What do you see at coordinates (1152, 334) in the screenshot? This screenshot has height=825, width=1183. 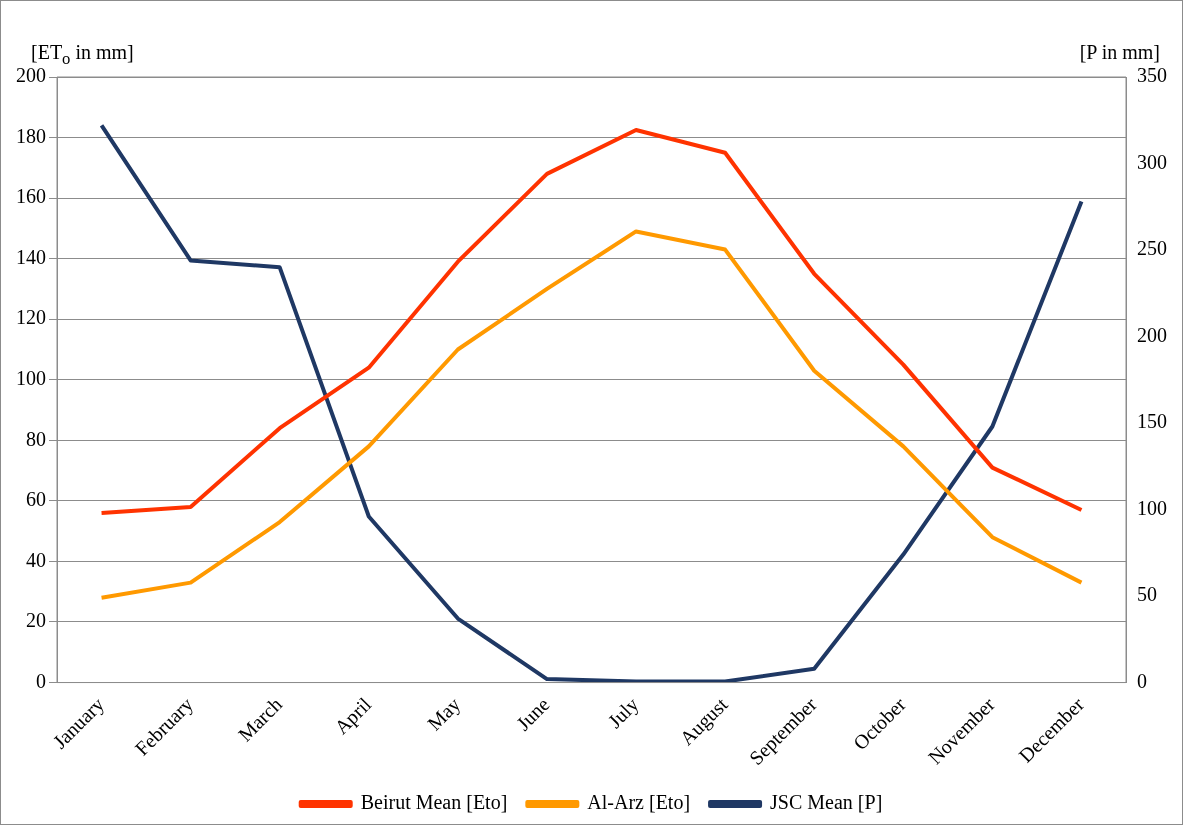 I see `y2-tick-label: 200` at bounding box center [1152, 334].